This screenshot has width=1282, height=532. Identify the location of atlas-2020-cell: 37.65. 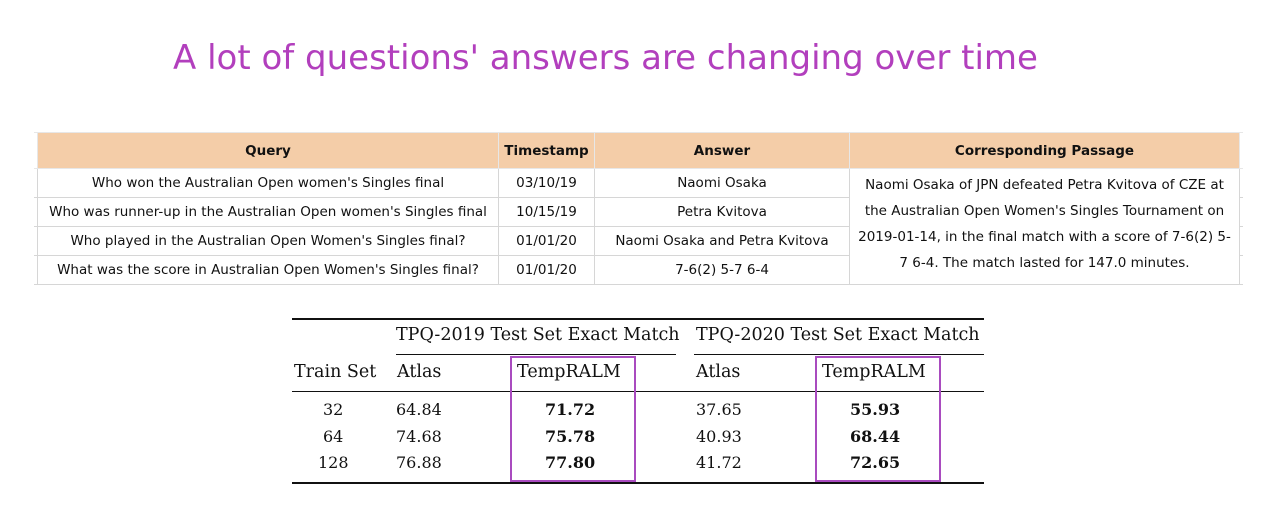
(719, 409).